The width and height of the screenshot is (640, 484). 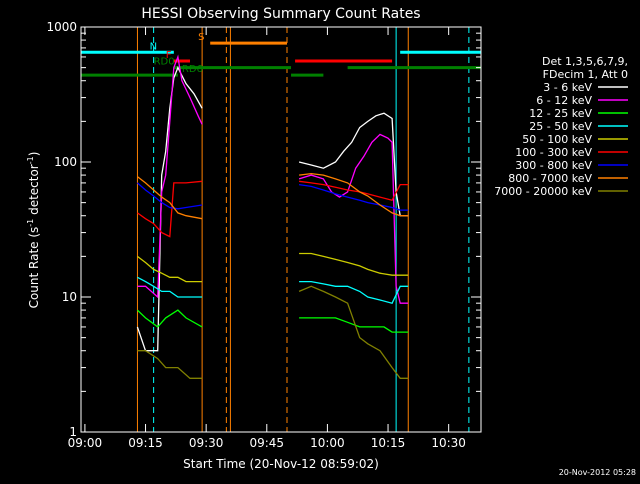 I want to click on legend-label-0: 3 - 6 keV, so click(x=567, y=87).